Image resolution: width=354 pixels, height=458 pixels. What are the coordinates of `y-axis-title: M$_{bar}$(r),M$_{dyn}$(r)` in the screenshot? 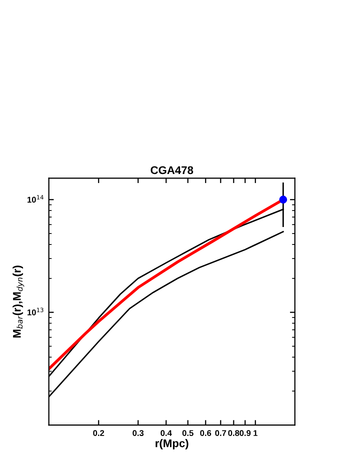 It's located at (18, 302).